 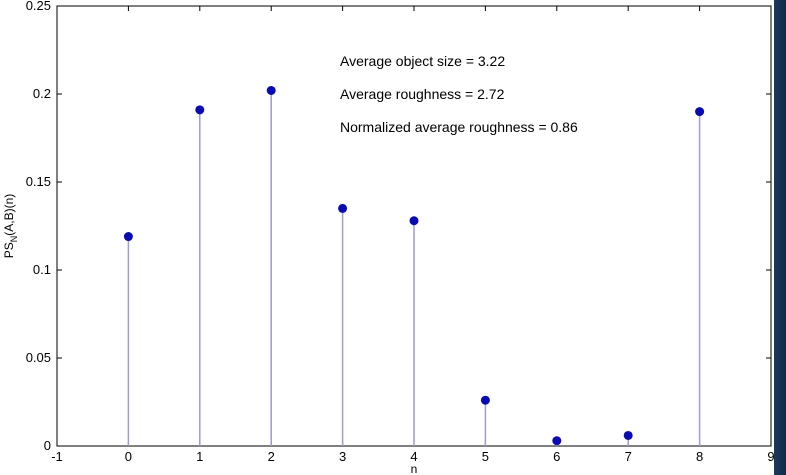 What do you see at coordinates (459, 127) in the screenshot?
I see `annotation-3: Normalized average roughness = 0.86` at bounding box center [459, 127].